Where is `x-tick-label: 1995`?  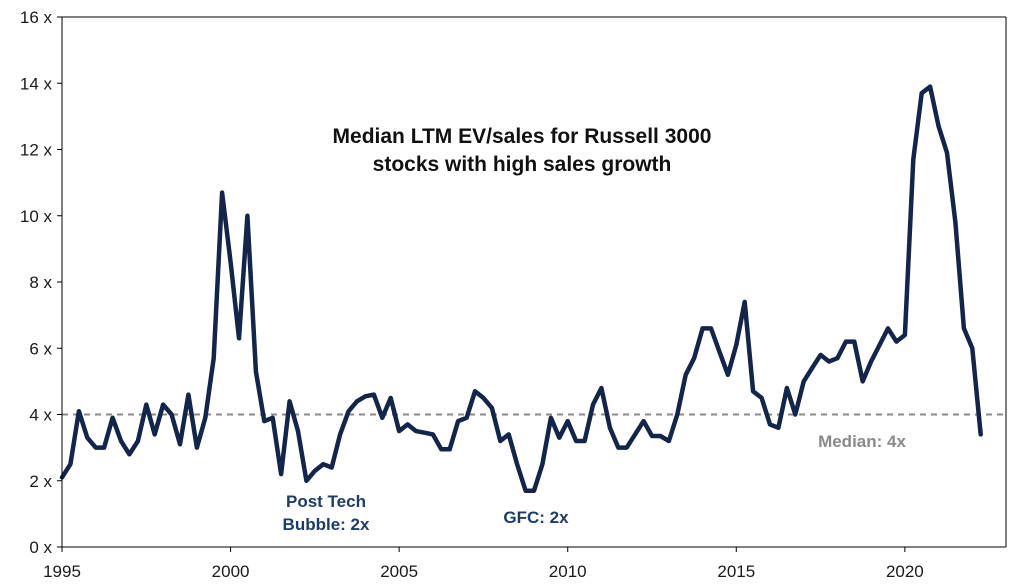 x-tick-label: 1995 is located at coordinates (62, 571).